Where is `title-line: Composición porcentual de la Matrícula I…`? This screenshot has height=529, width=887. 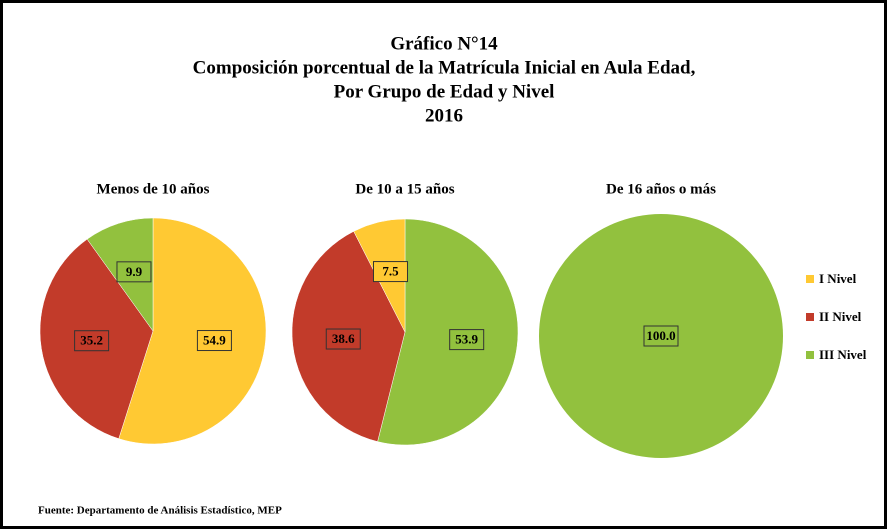
title-line: Composición porcentual de la Matrícula I… is located at coordinates (444, 67).